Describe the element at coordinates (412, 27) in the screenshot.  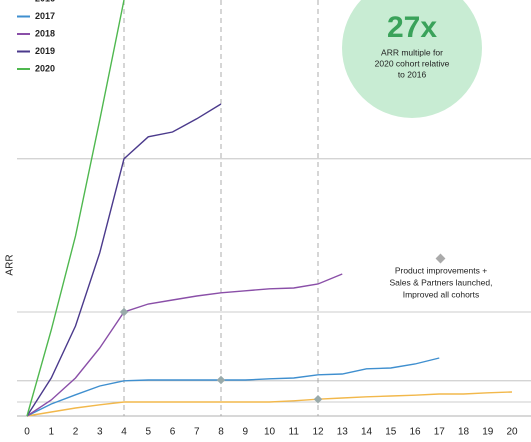
I see `callout-value: 27x` at that location.